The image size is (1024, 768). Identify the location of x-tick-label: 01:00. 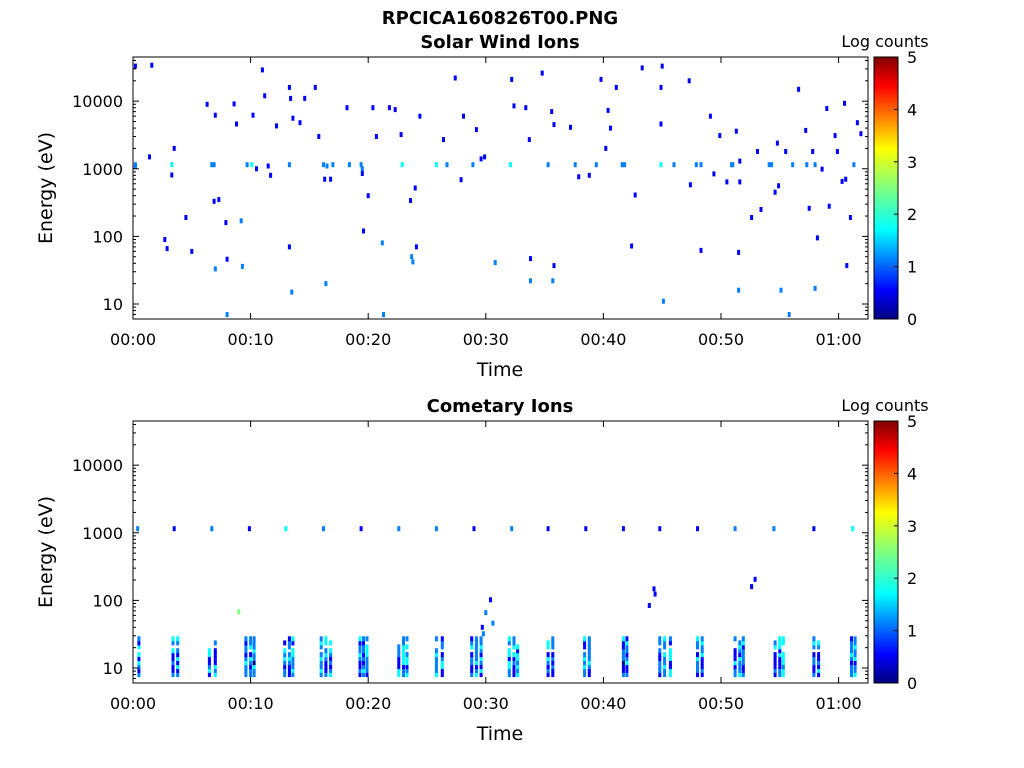
(839, 703).